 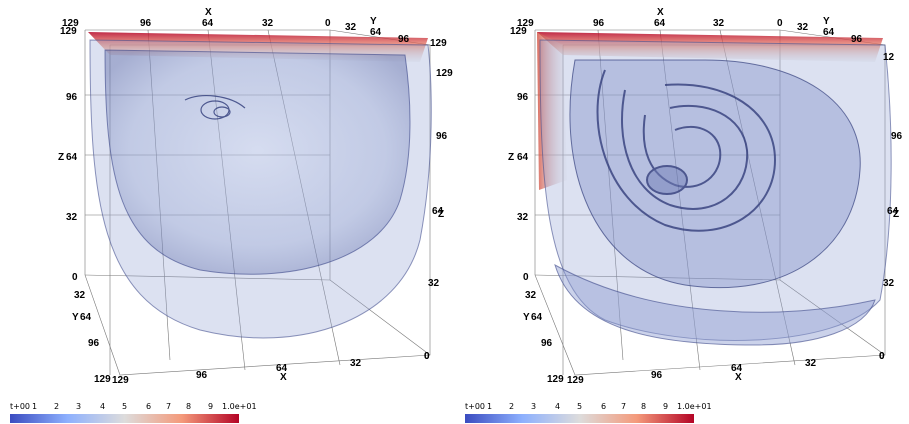 What do you see at coordinates (710, 47) in the screenshot?
I see `surface-band-top-right` at bounding box center [710, 47].